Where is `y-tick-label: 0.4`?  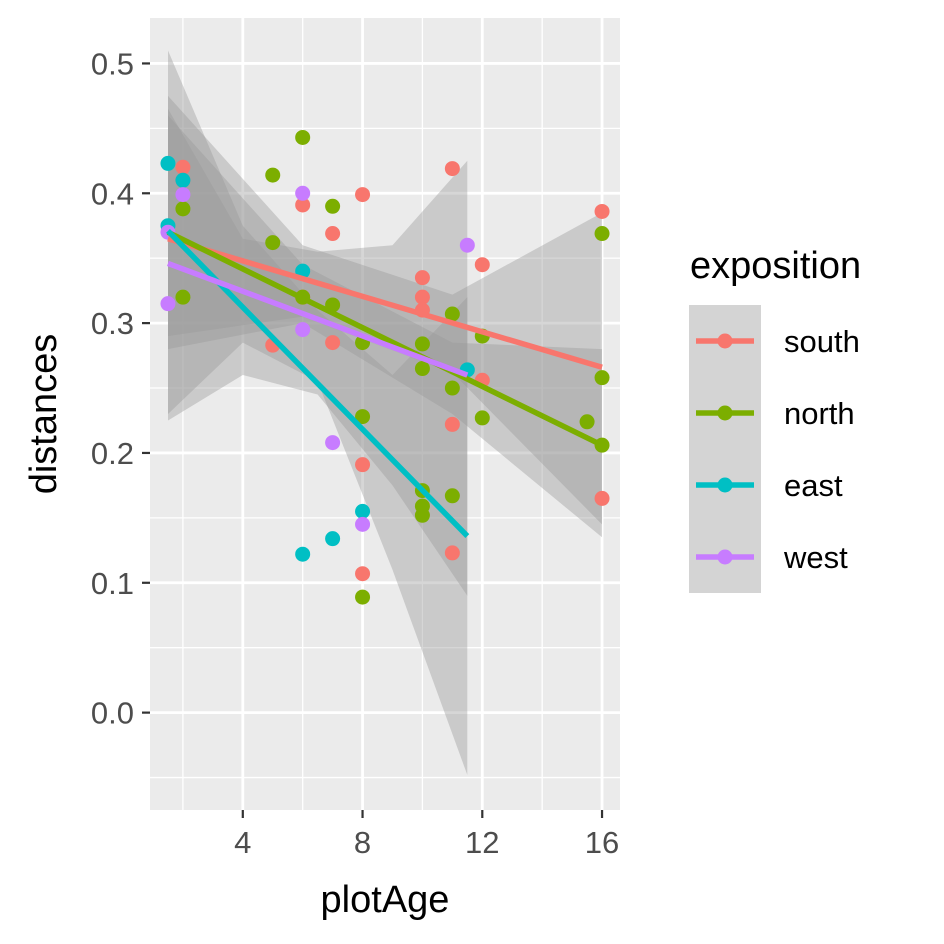
y-tick-label: 0.4 is located at coordinates (112, 193).